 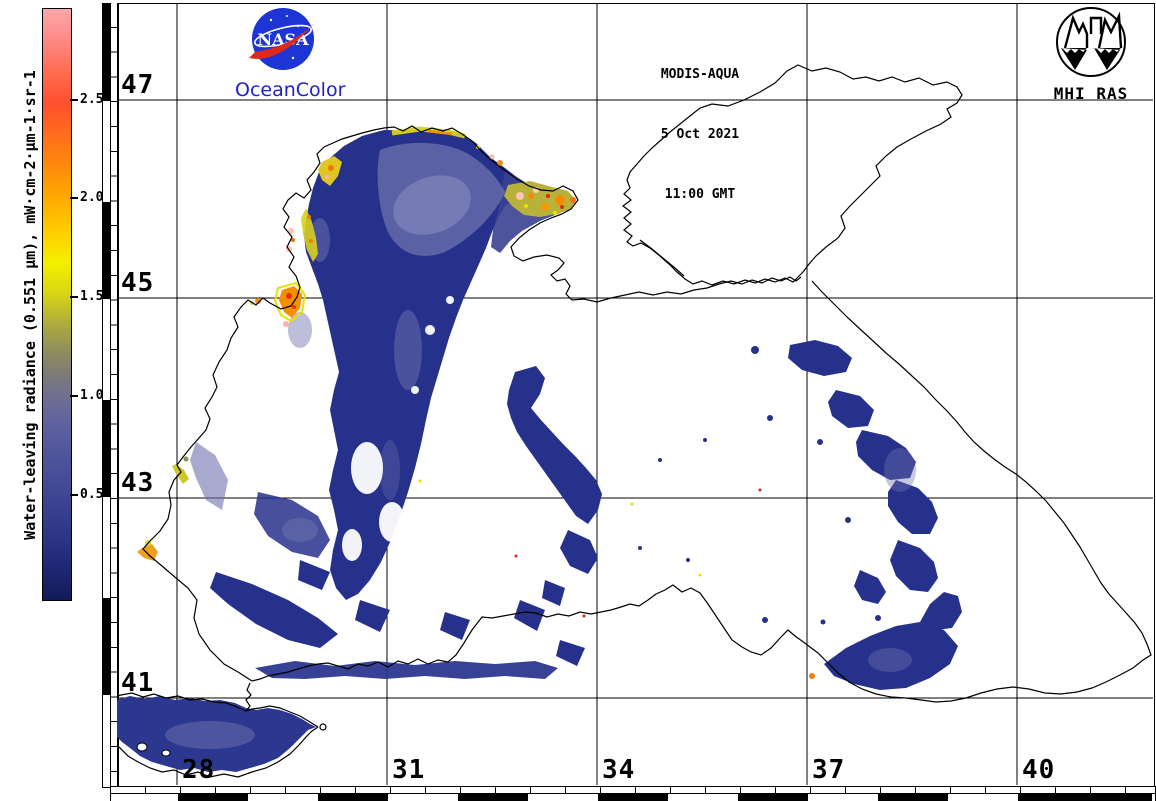 I want to click on sensor-name: MODIS-AQUA, so click(x=700, y=74).